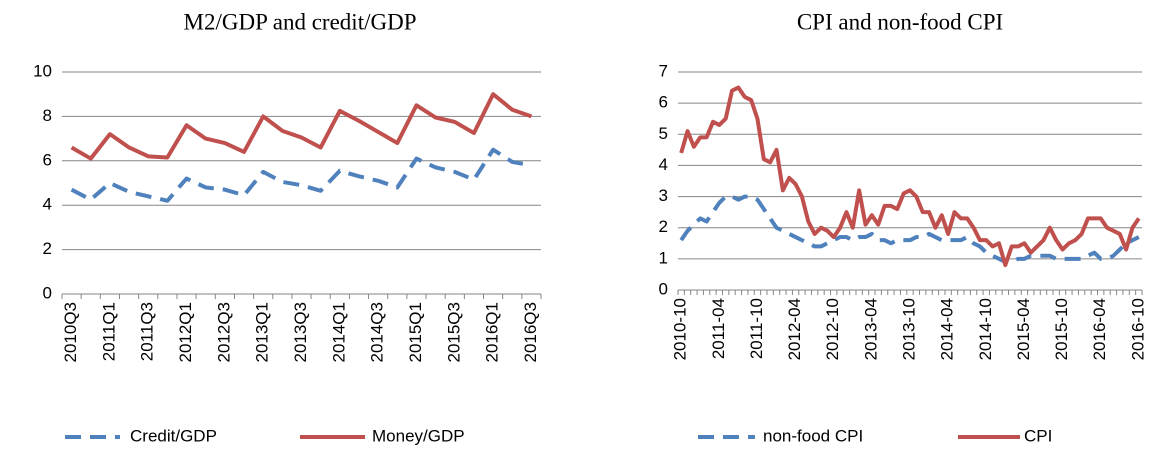 Image resolution: width=1154 pixels, height=451 pixels. Describe the element at coordinates (147, 331) in the screenshot. I see `x-tick-label: 2011Q3` at that location.